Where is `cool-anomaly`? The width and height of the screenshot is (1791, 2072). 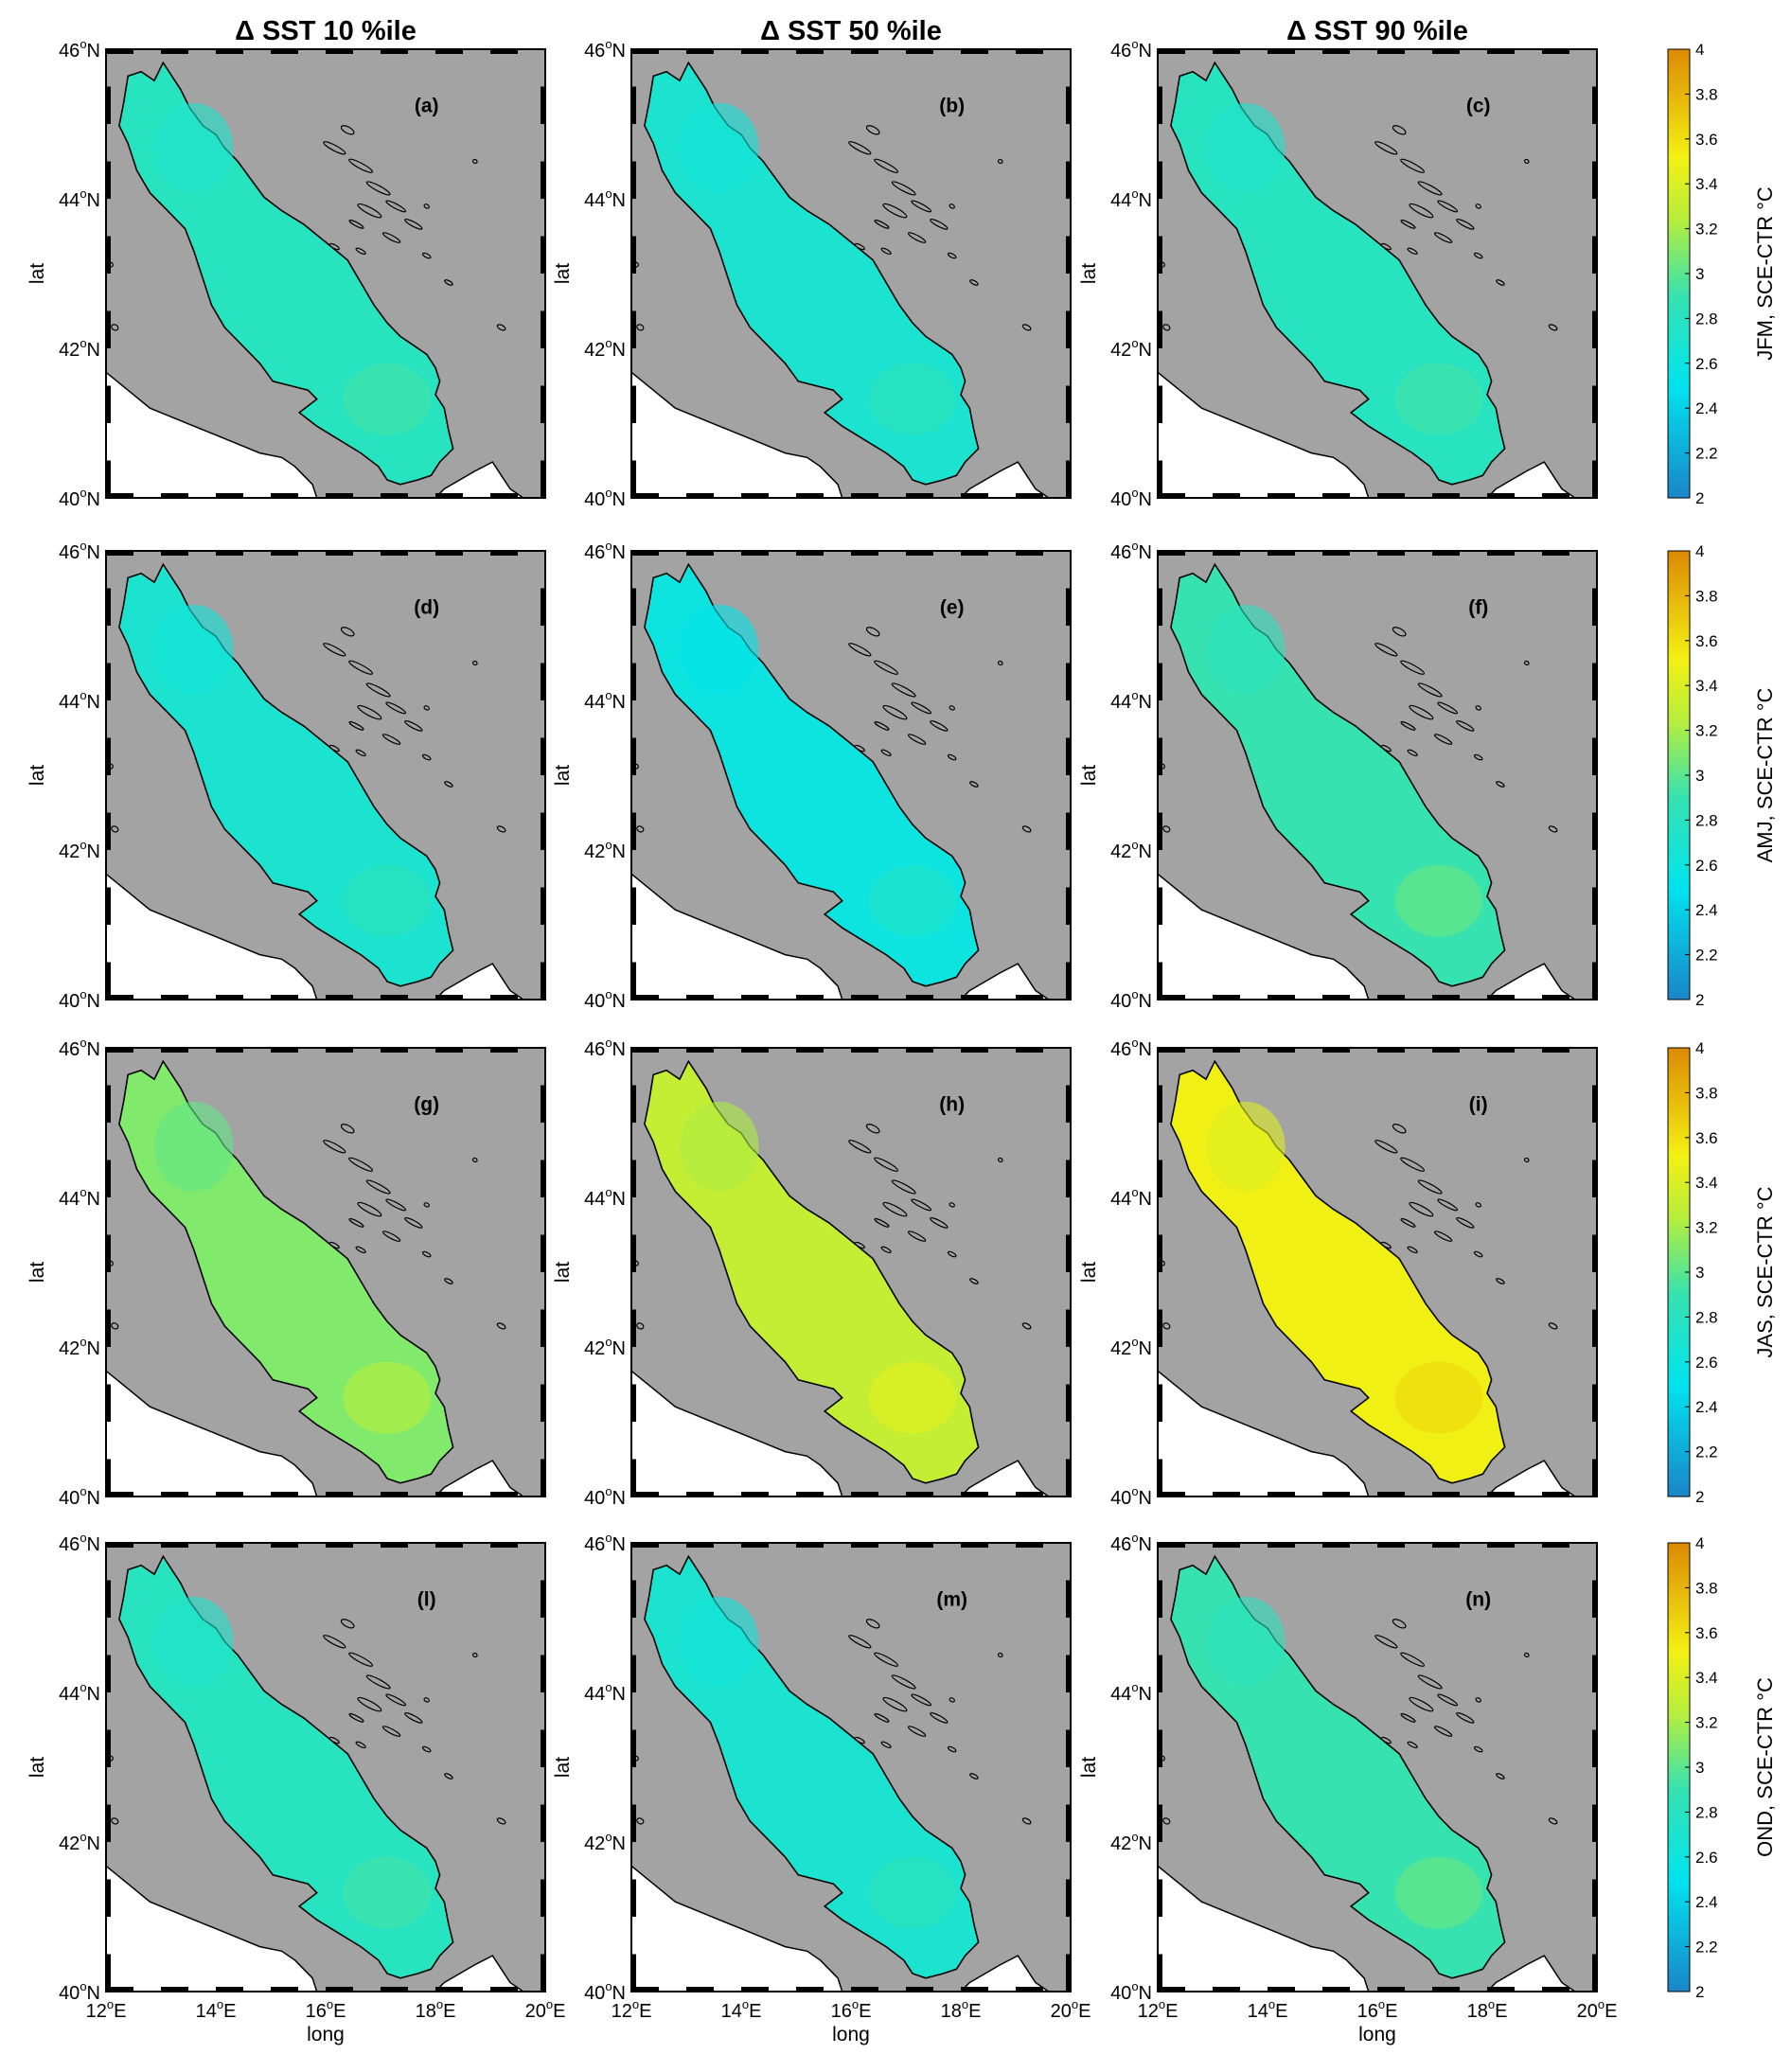 cool-anomaly is located at coordinates (719, 147).